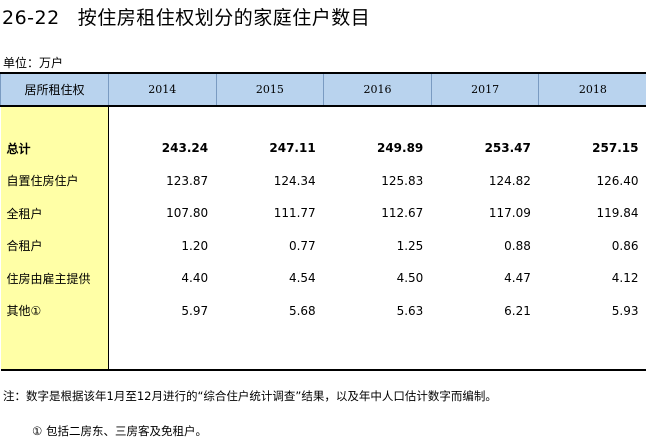  I want to click on cell: 0.77, so click(302, 245).